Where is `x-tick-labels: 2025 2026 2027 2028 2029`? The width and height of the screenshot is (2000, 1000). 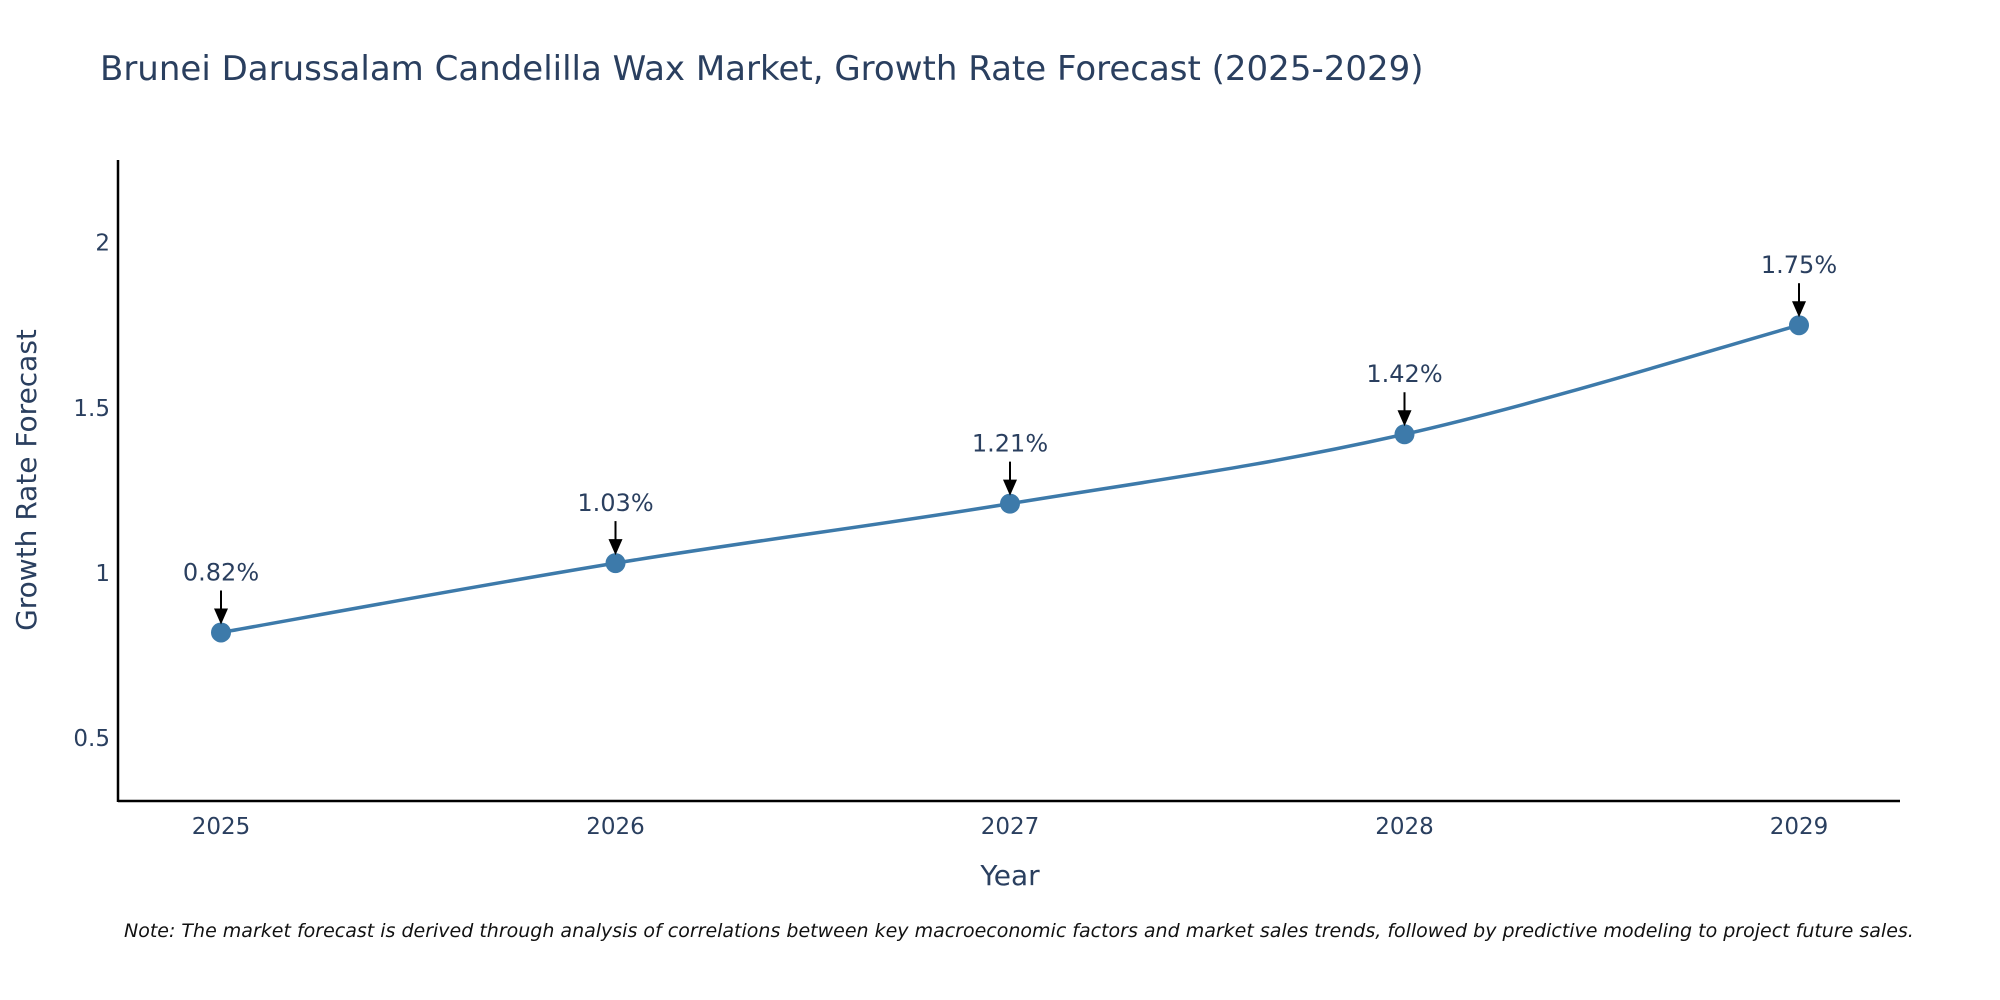 x-tick-labels: 2025 2026 2027 2028 2029 is located at coordinates (1010, 827).